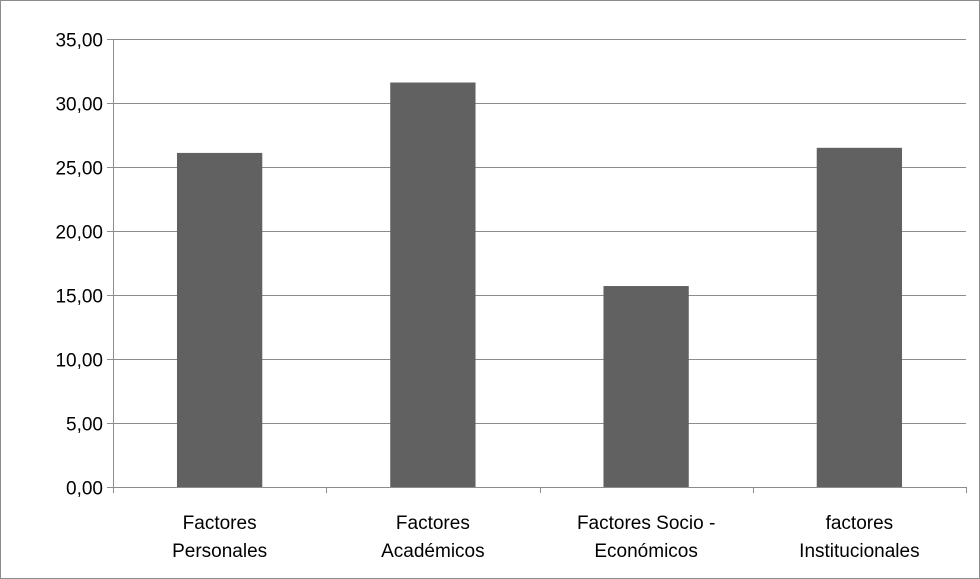 Image resolution: width=980 pixels, height=579 pixels. What do you see at coordinates (859, 551) in the screenshot?
I see `x-category-label: Institucionales` at bounding box center [859, 551].